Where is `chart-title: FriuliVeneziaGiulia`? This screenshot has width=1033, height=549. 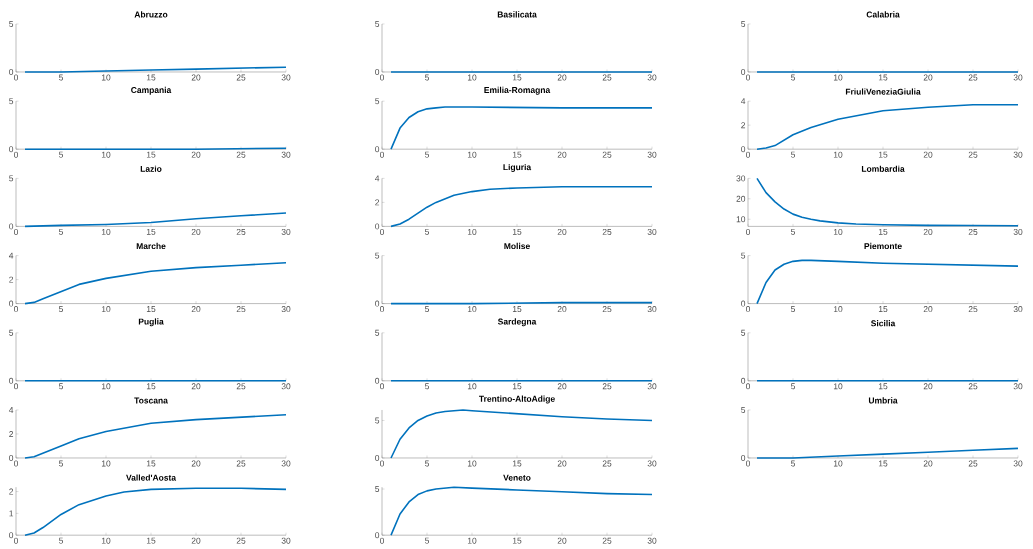 chart-title: FriuliVeneziaGiulia is located at coordinates (883, 91).